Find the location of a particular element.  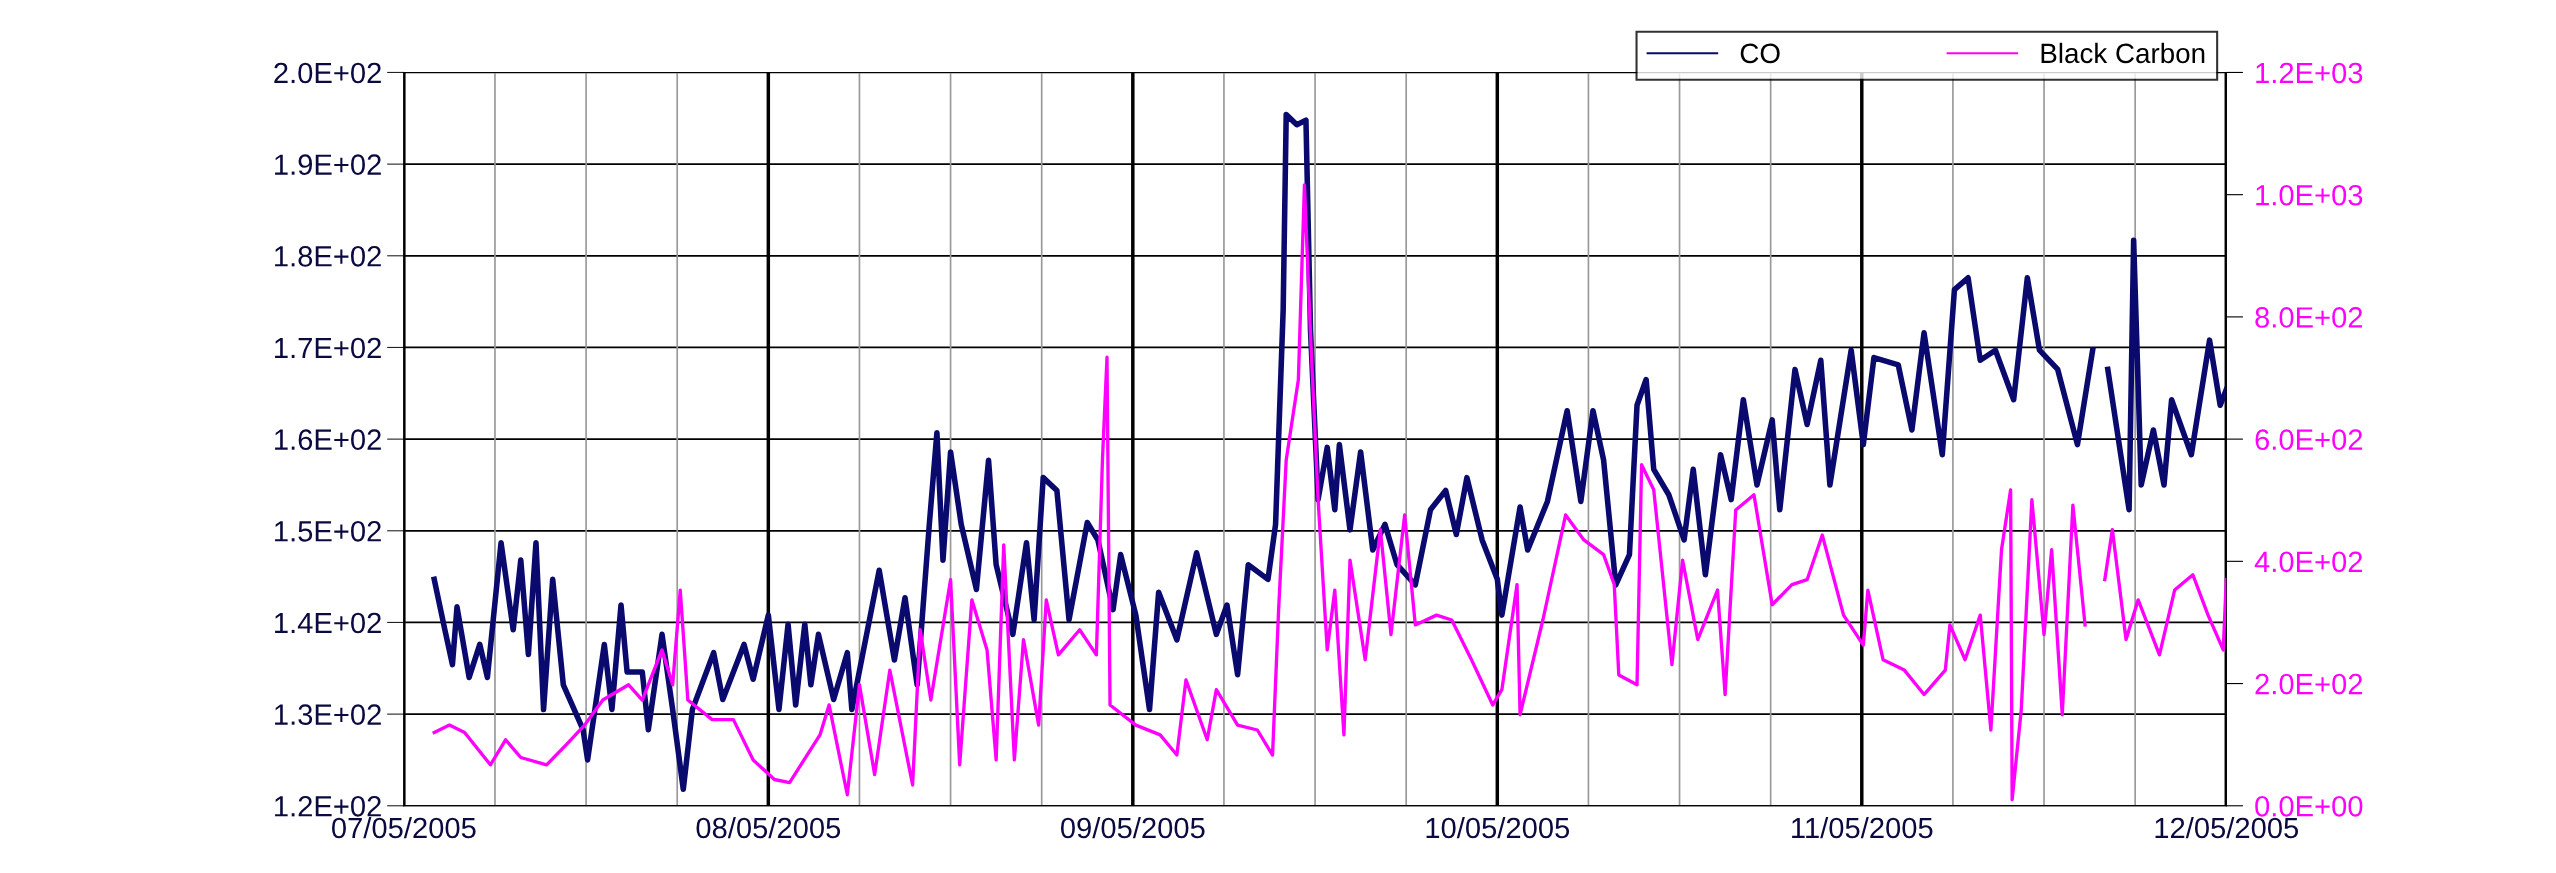

y-tick-label: 1.9E+02 is located at coordinates (328, 164).